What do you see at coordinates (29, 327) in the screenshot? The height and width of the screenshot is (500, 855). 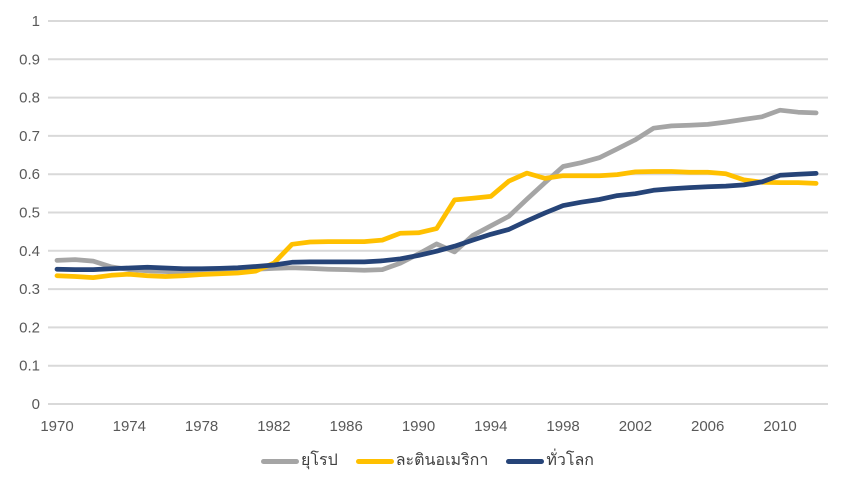 I see `y-axis-tick-label: 0.2` at bounding box center [29, 327].